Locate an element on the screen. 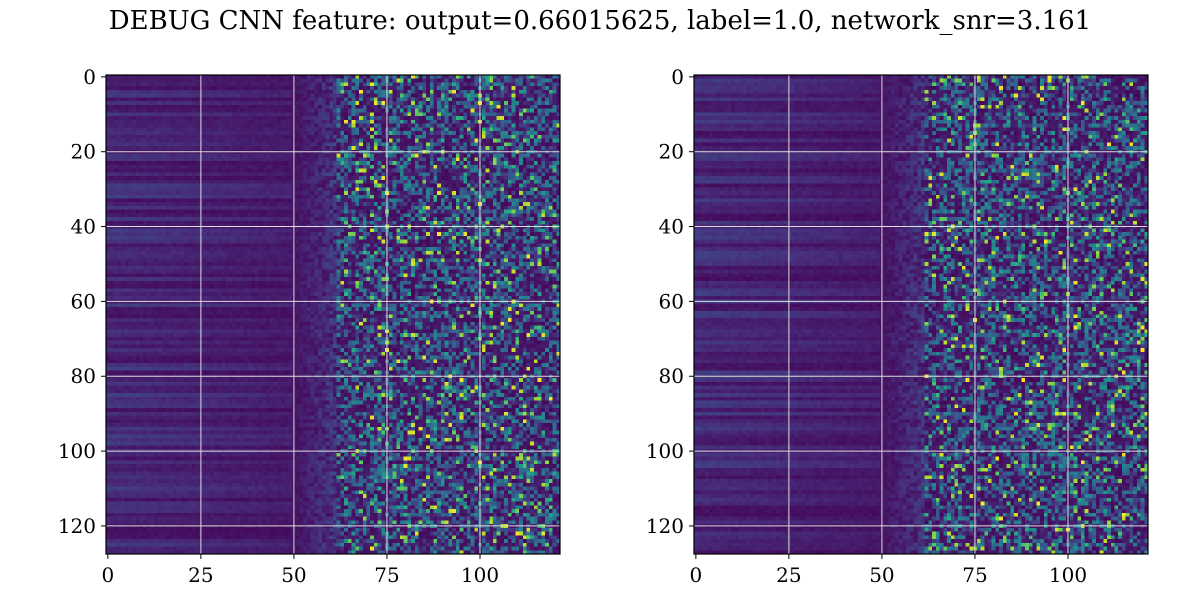 This screenshot has height=600, width=1200. x-tick-label: 75 is located at coordinates (974, 575).